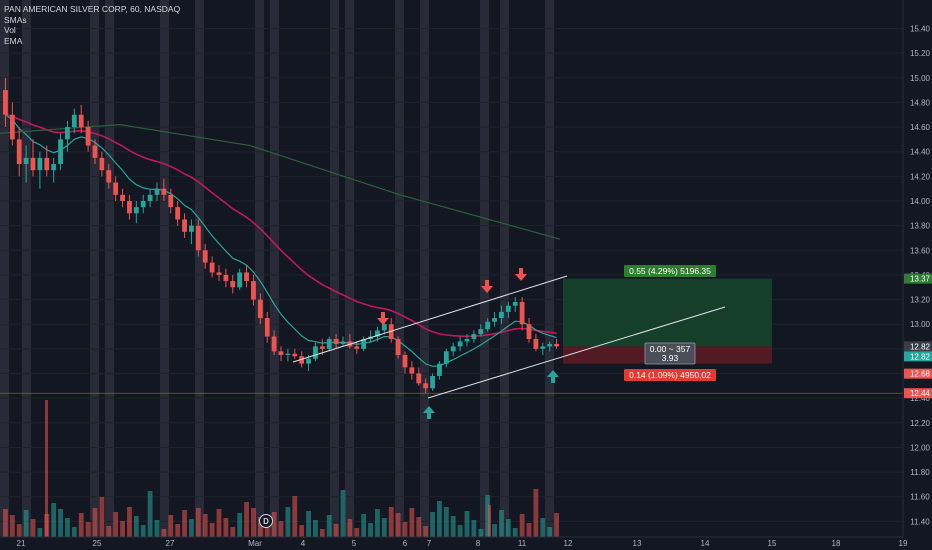  Describe the element at coordinates (670, 358) in the screenshot. I see `center-label-line2: 3.93` at that location.